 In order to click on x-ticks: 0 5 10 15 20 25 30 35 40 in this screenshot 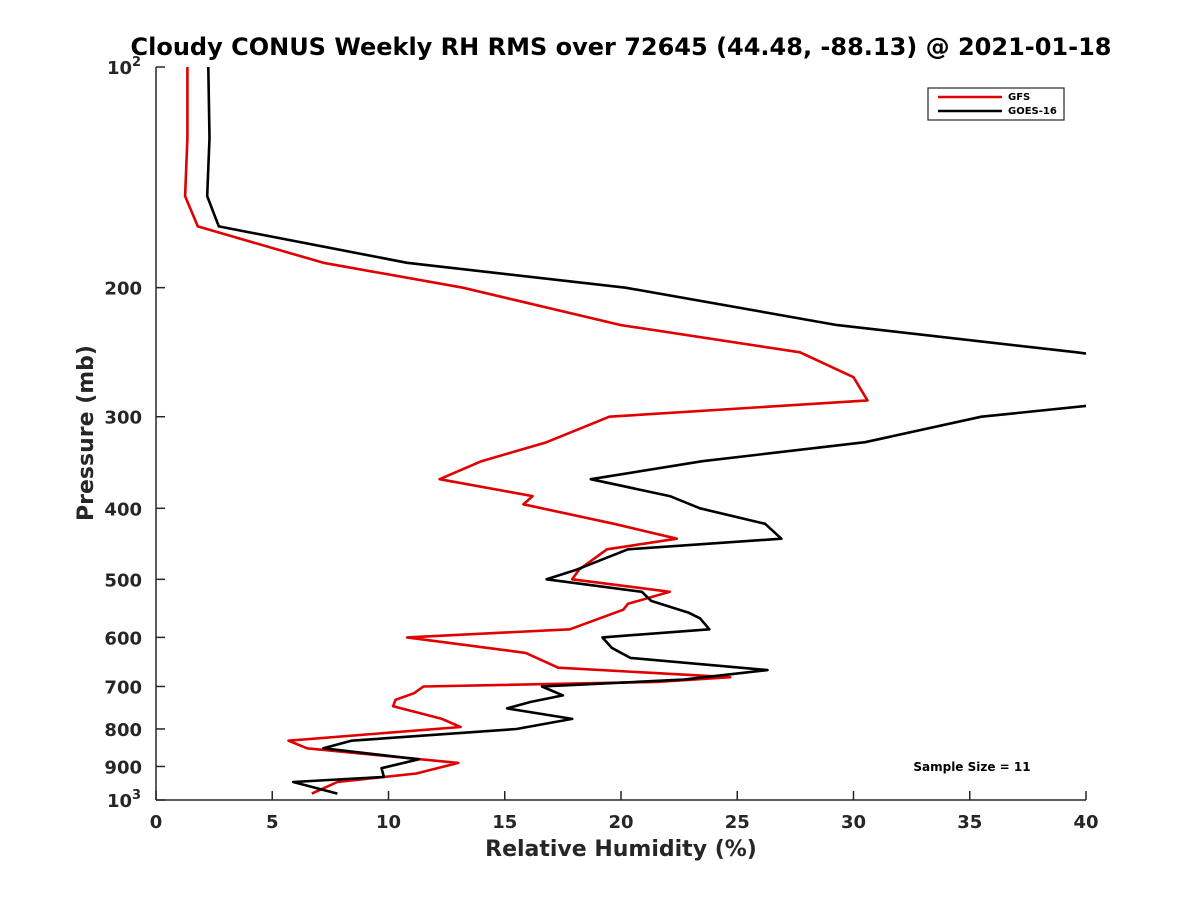, I will do `click(624, 812)`.